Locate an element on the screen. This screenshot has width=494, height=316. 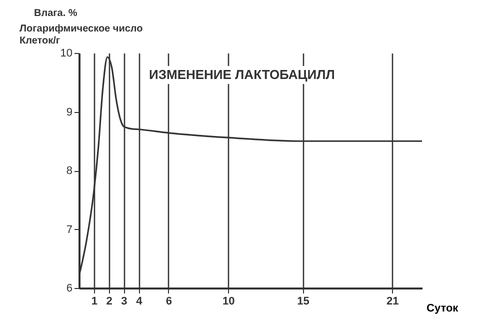
text: Влага. % is located at coordinates (56, 13).